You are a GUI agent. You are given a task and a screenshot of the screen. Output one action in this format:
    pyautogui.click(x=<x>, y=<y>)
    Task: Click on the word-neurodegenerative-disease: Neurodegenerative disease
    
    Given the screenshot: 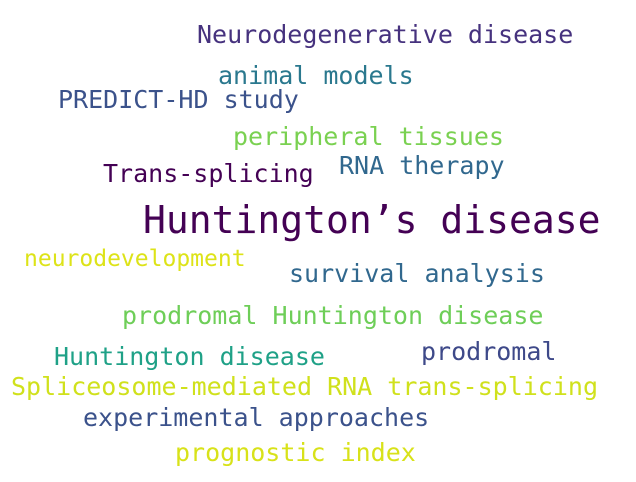 What is the action you would take?
    pyautogui.click(x=385, y=34)
    